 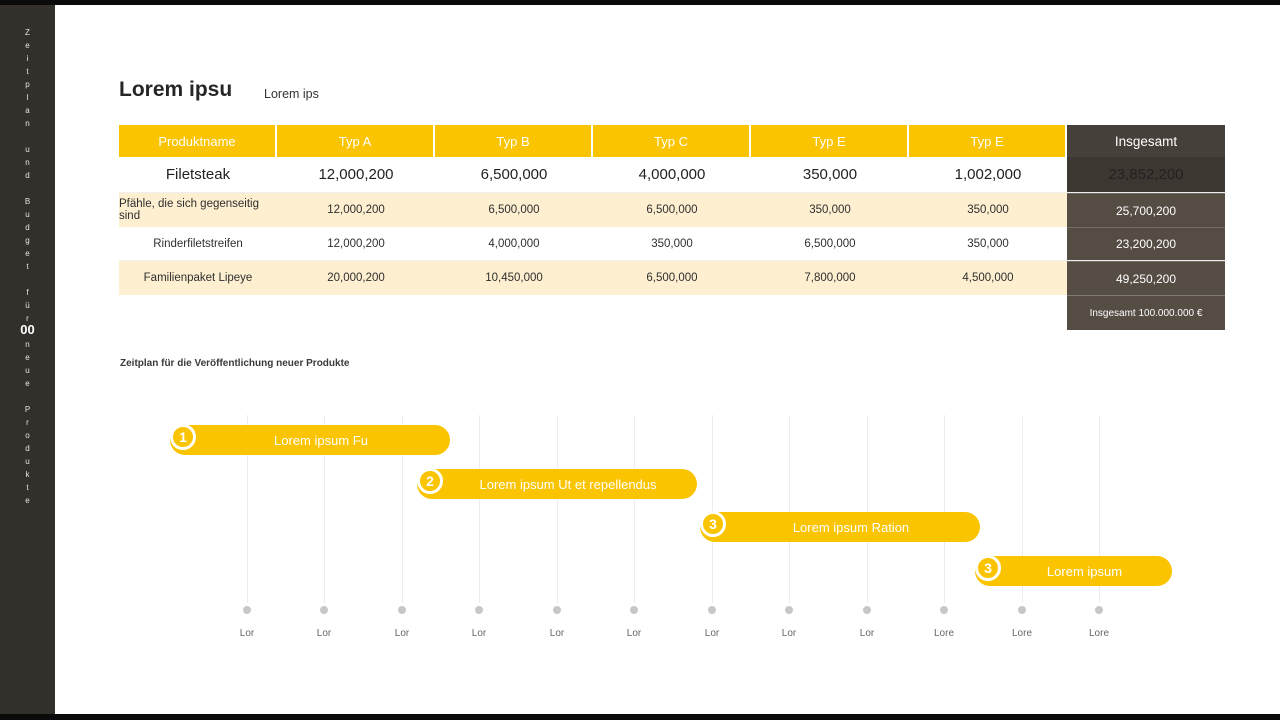 I want to click on table-header-total-cell: Insgesamt, so click(x=1146, y=141).